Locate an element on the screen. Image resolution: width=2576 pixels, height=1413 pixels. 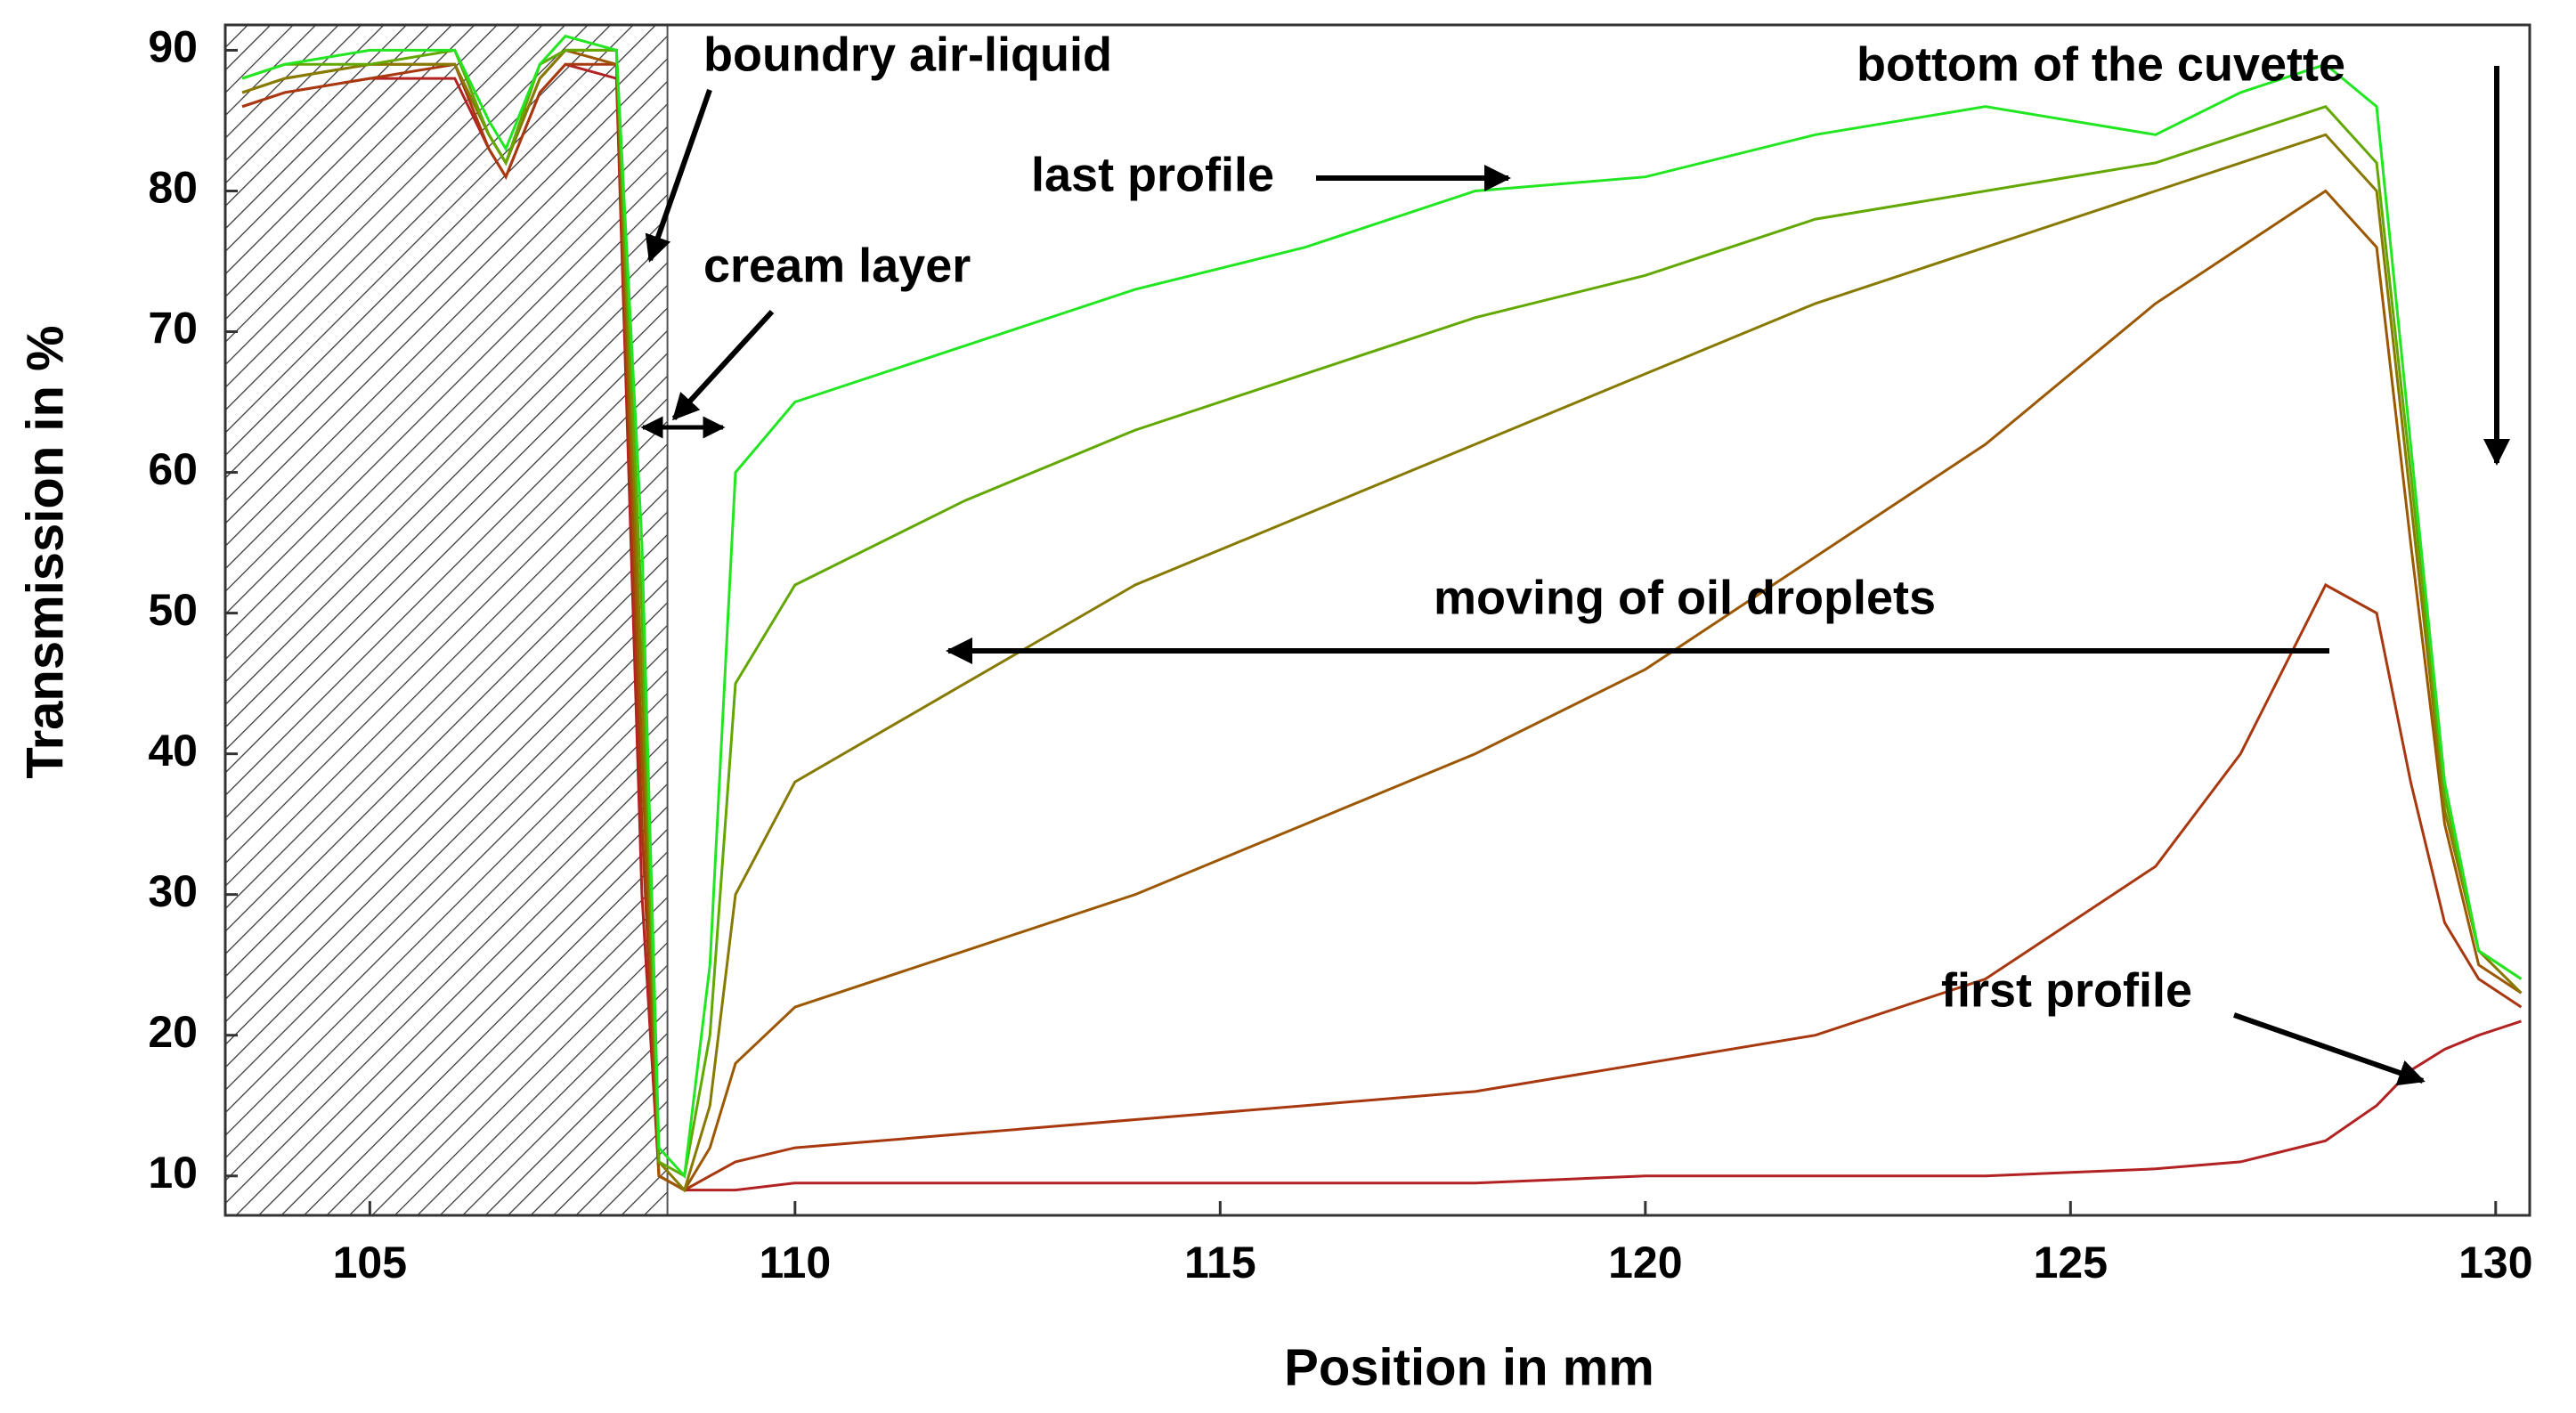
annotation: last profile is located at coordinates (1152, 174).